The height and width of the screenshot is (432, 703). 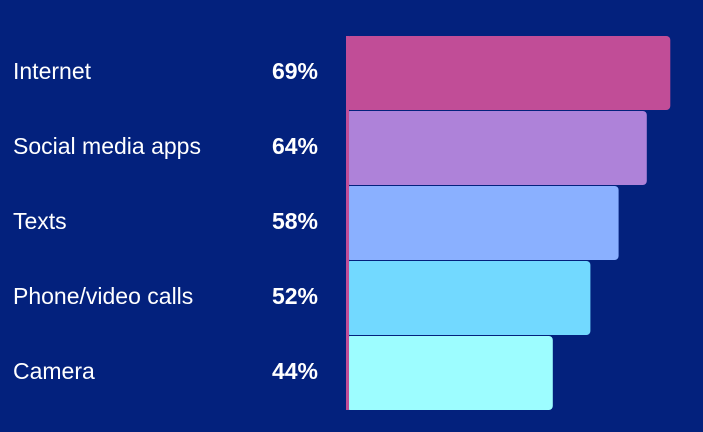 I want to click on value-label: 44%, so click(x=295, y=371).